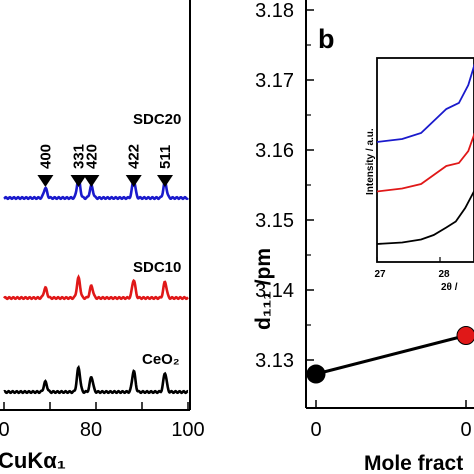  I want to click on inset-traces, so click(425, 154).